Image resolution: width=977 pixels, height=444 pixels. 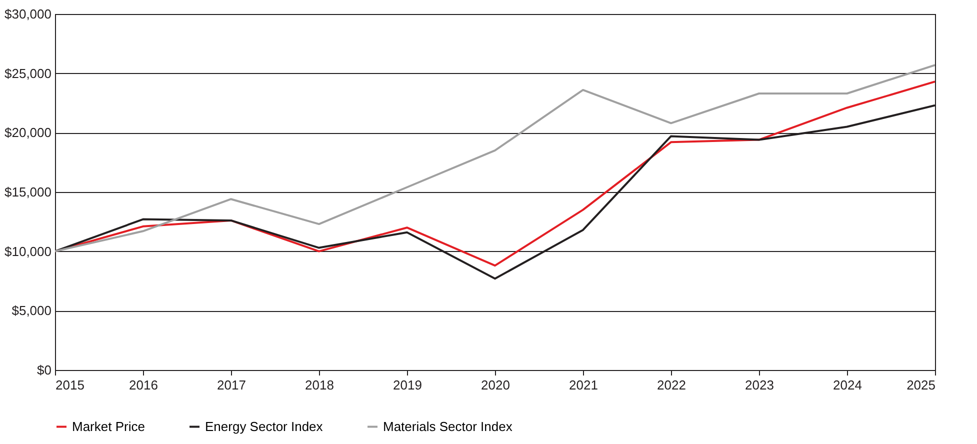 What do you see at coordinates (583, 385) in the screenshot?
I see `x-tick-label: 2021` at bounding box center [583, 385].